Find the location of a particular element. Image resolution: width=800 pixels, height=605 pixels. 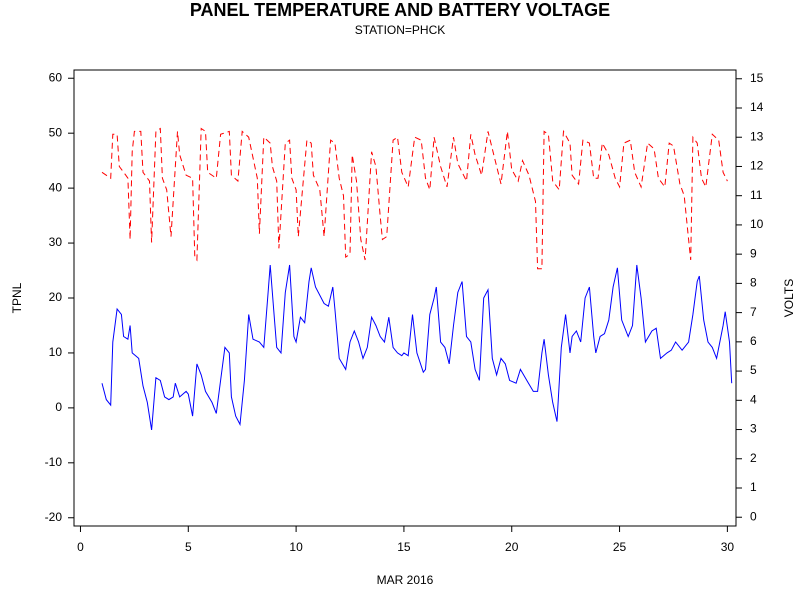

x-tick-label: 20 is located at coordinates (512, 547).